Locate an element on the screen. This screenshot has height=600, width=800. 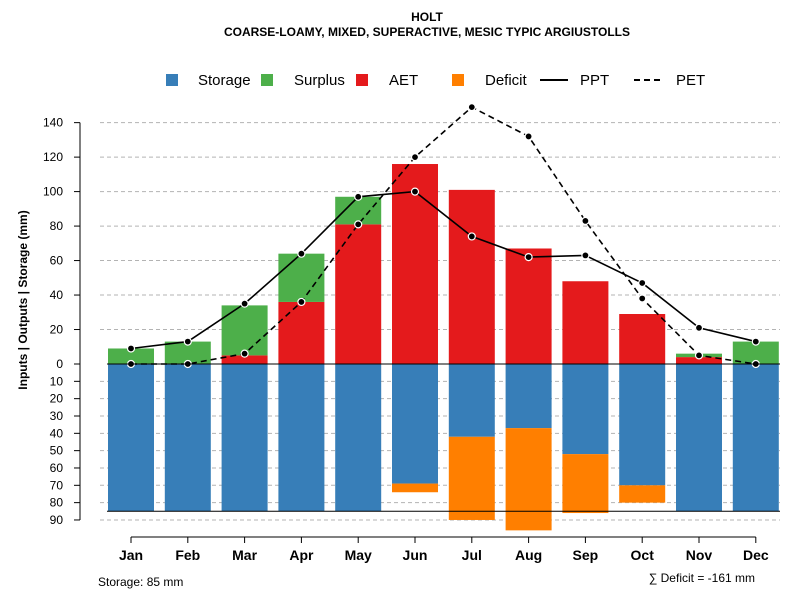
x-tick-label: Jul is located at coordinates (472, 555).